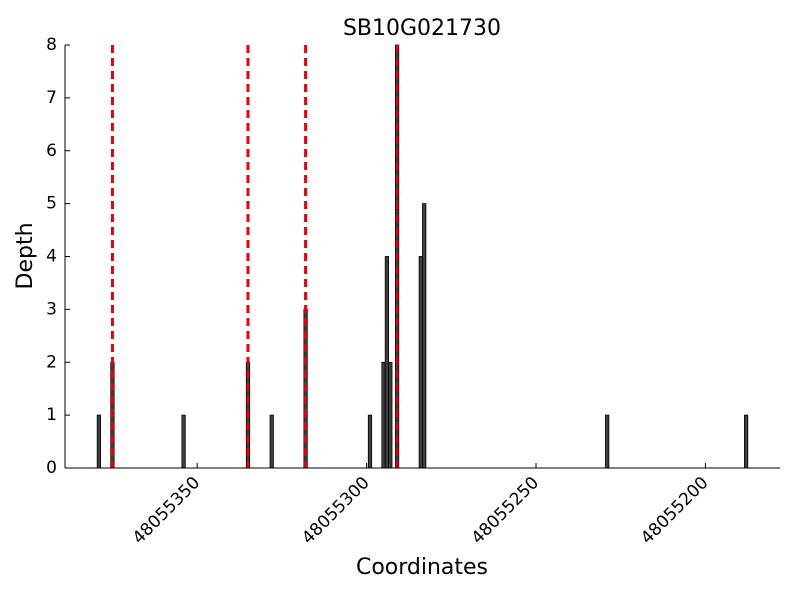 The width and height of the screenshot is (800, 600). Describe the element at coordinates (51, 204) in the screenshot. I see `y-tick-label: 5` at that location.